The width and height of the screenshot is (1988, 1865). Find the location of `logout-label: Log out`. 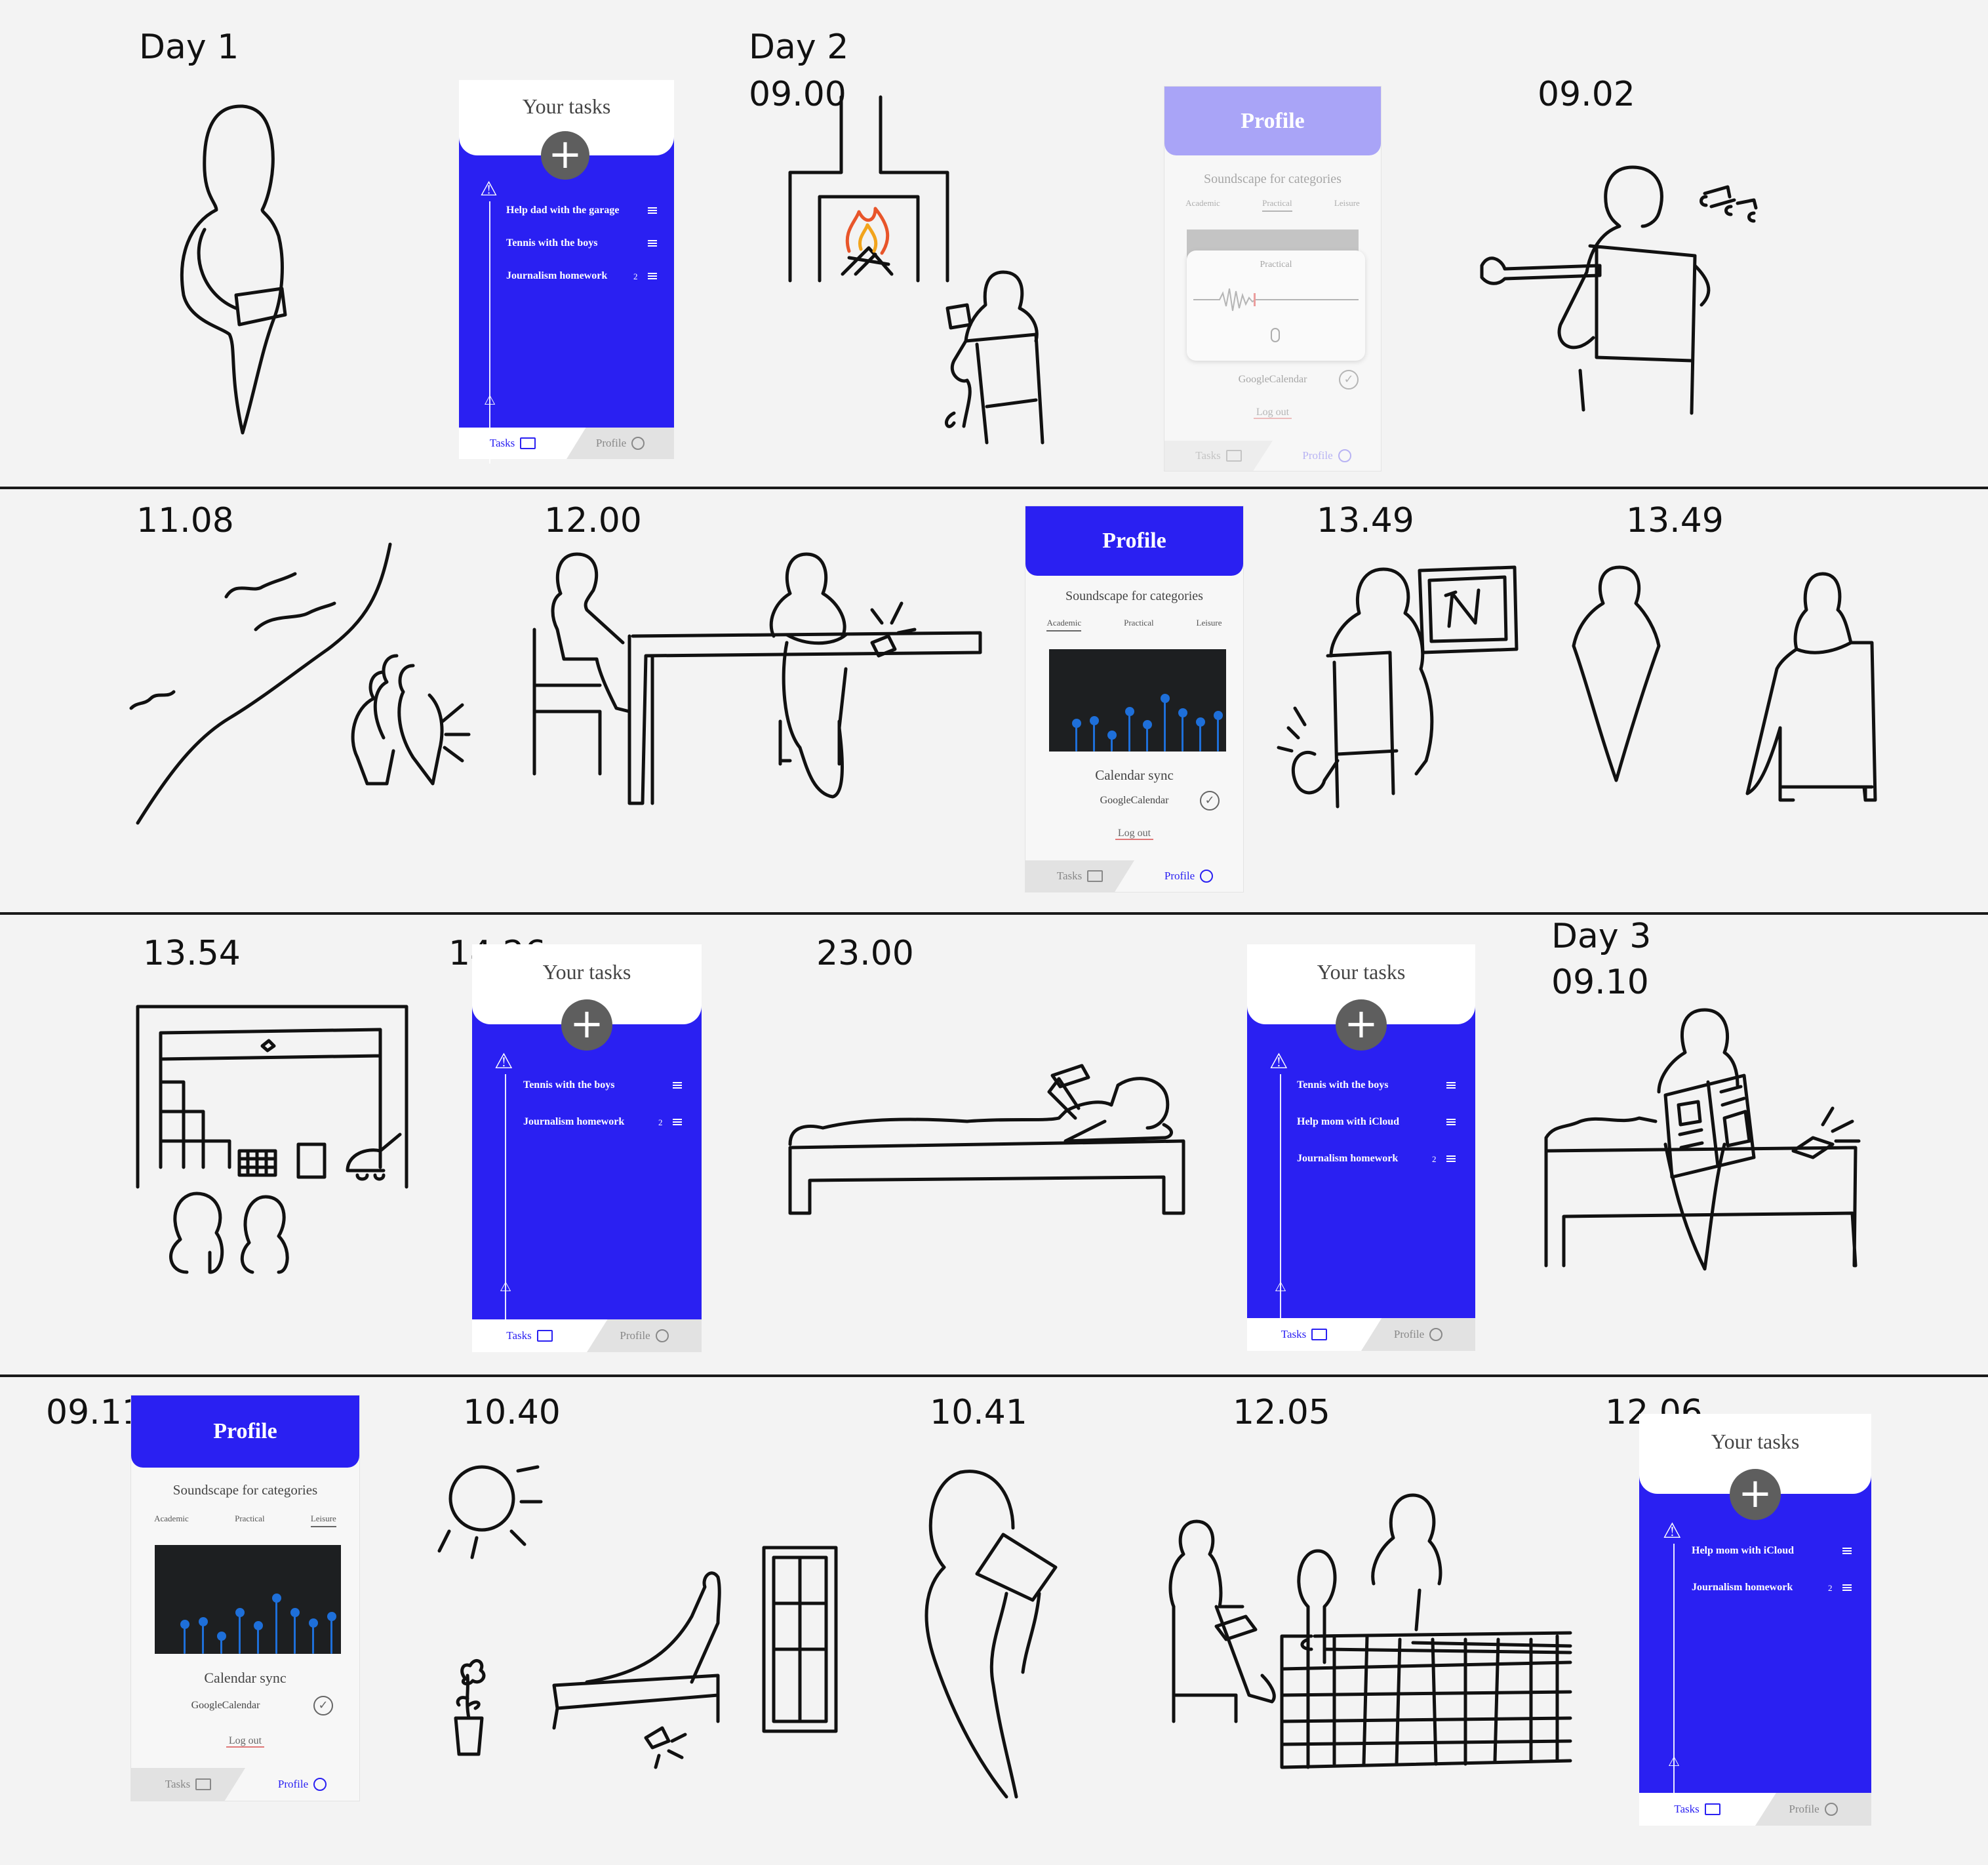

logout-label: Log out is located at coordinates (245, 1741).